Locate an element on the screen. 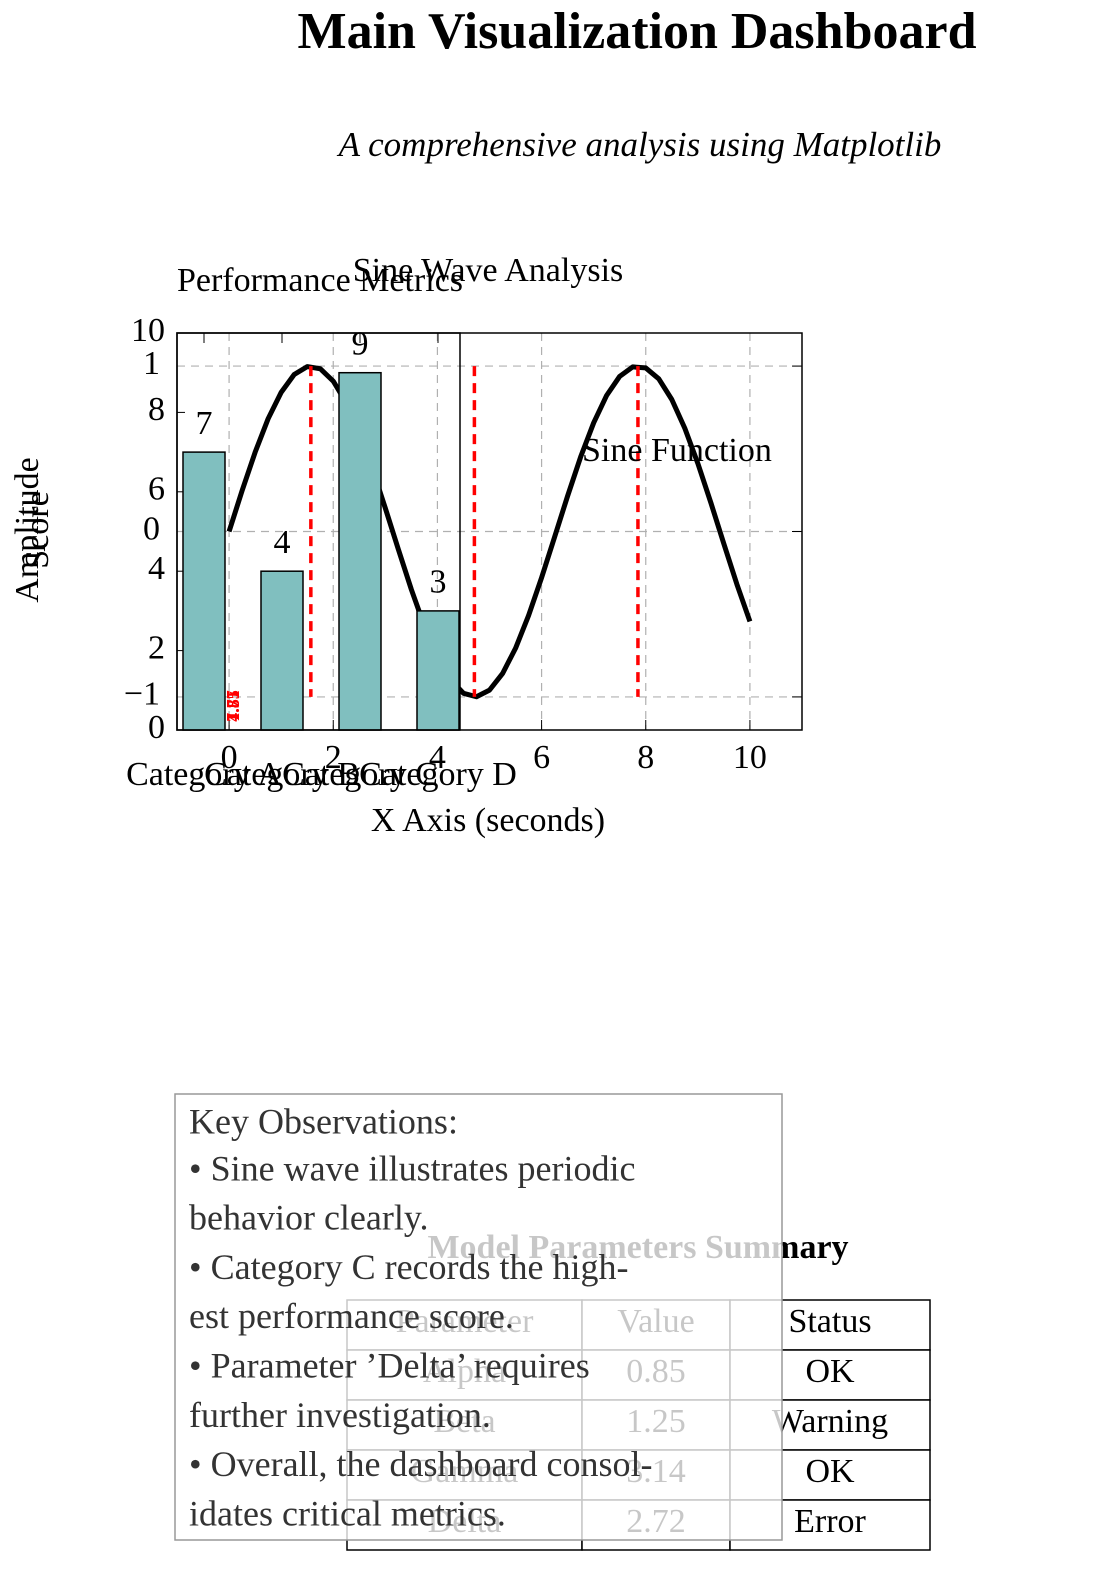  x-tick-label: Category D is located at coordinates (438, 774).